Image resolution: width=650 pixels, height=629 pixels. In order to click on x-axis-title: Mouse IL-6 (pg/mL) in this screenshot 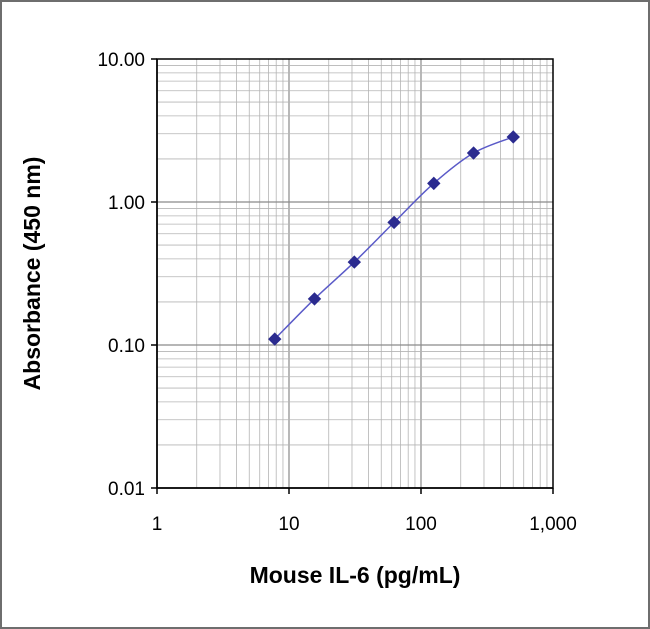, I will do `click(355, 575)`.